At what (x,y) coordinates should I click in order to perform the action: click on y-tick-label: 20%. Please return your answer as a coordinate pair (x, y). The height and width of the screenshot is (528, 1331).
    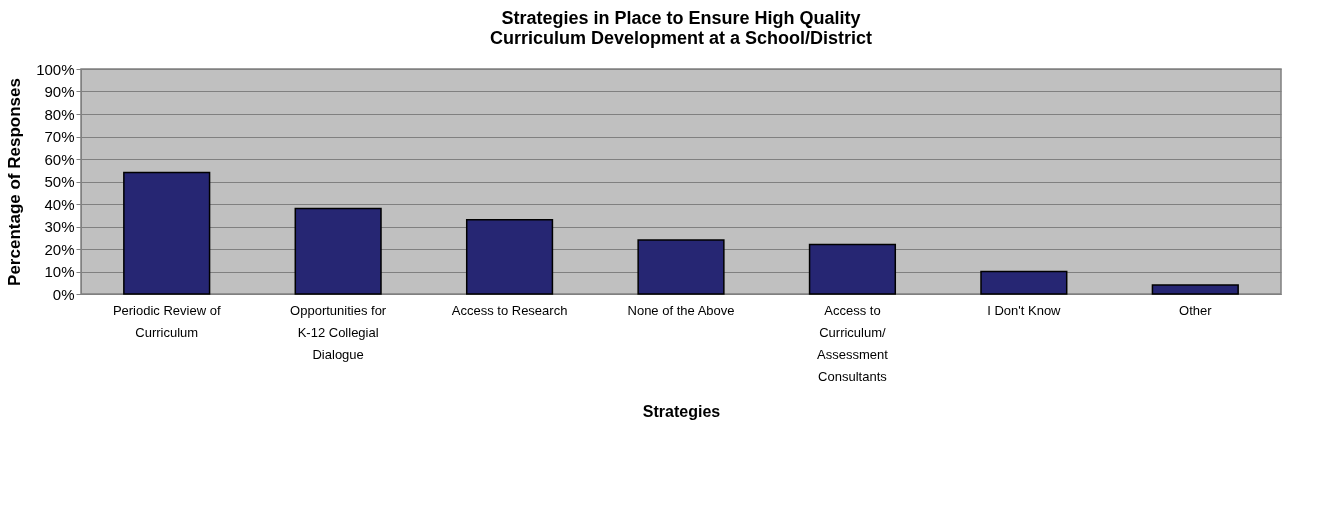
    Looking at the image, I should click on (59, 249).